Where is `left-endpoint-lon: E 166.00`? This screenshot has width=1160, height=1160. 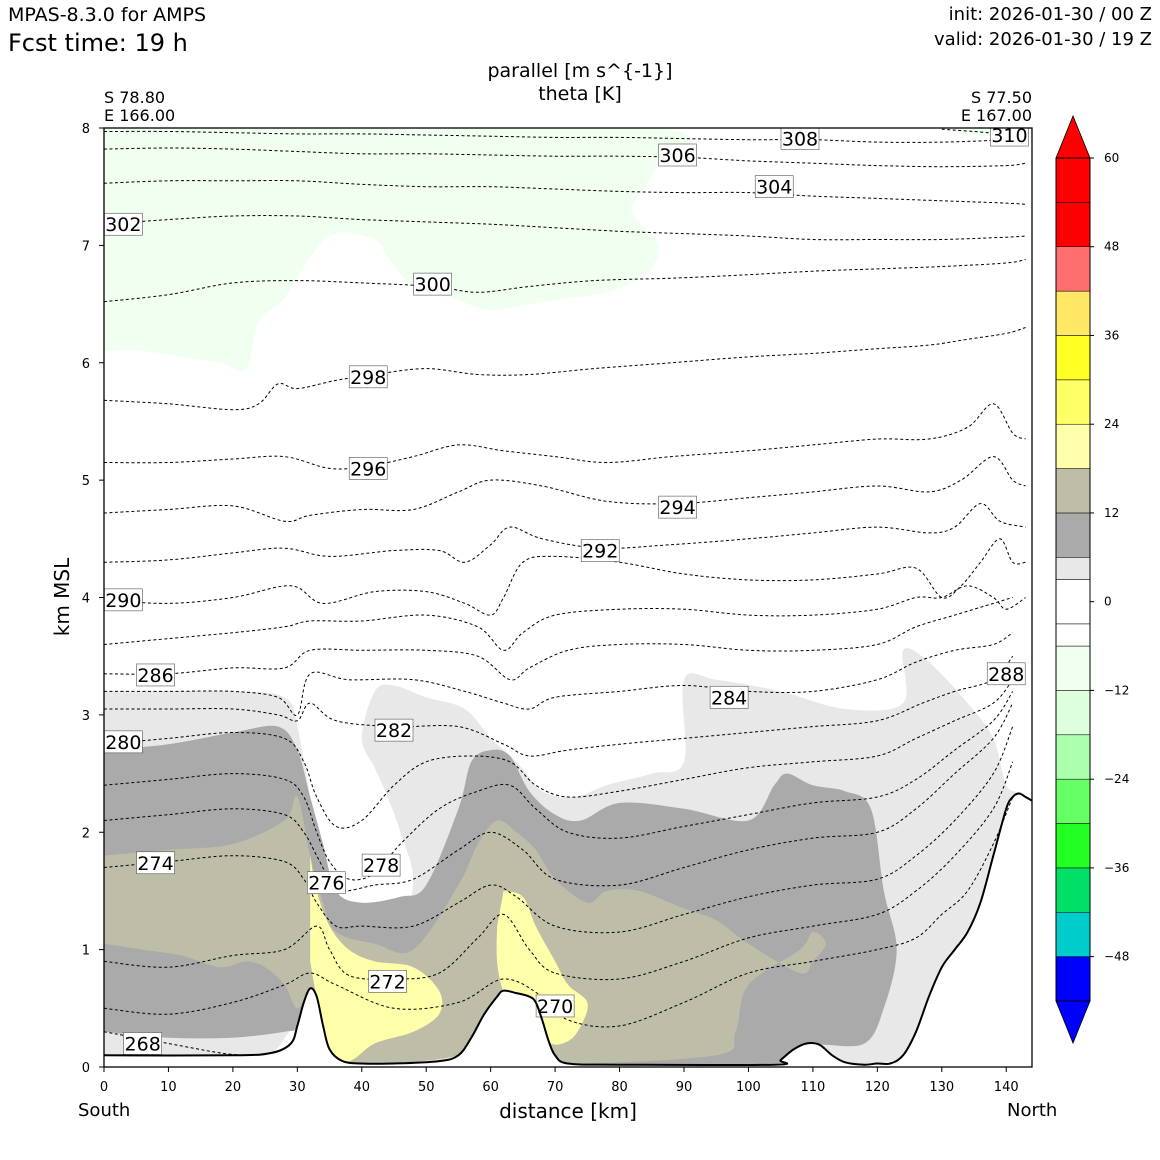
left-endpoint-lon: E 166.00 is located at coordinates (140, 115).